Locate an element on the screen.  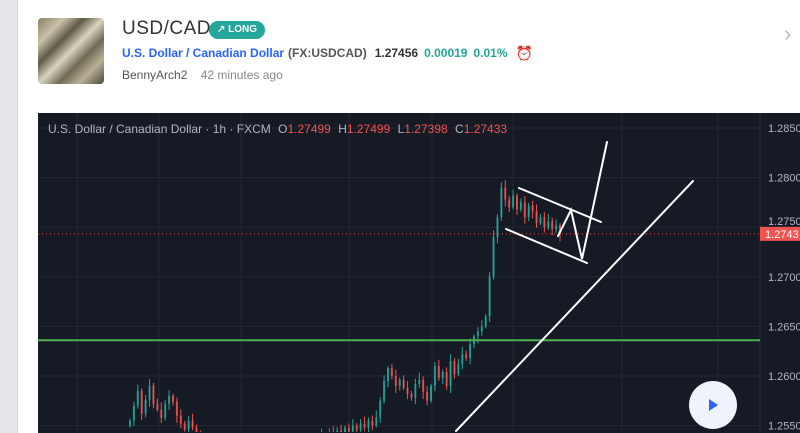
symbol-link: (FX:USDCAD) is located at coordinates (327, 53).